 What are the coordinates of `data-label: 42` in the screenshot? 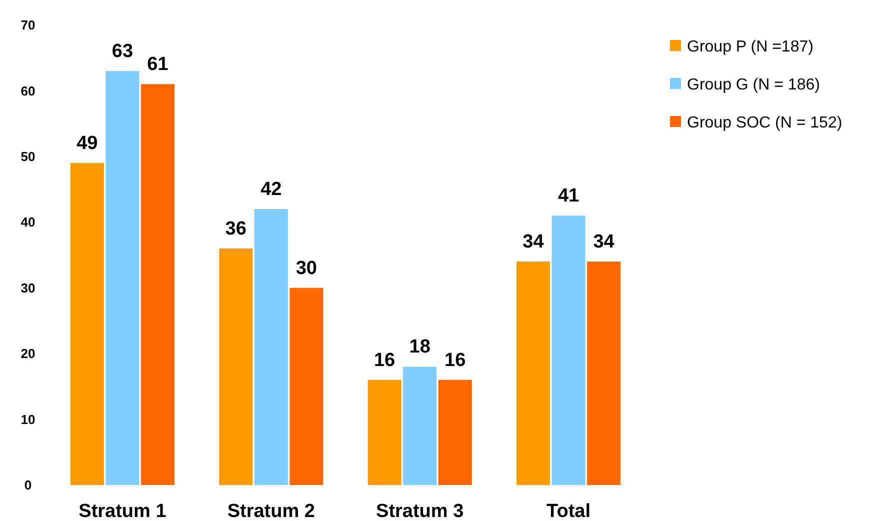 It's located at (271, 189).